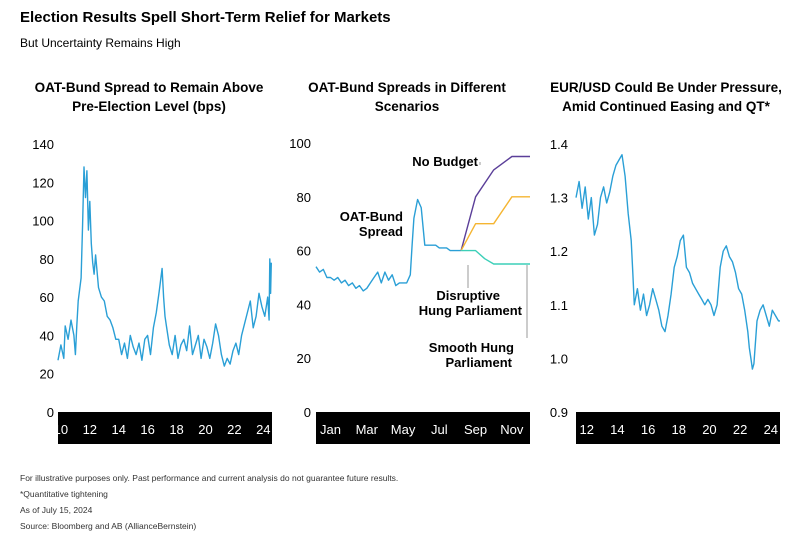  What do you see at coordinates (559, 198) in the screenshot?
I see `chart3-y-tick-label: 1.3` at bounding box center [559, 198].